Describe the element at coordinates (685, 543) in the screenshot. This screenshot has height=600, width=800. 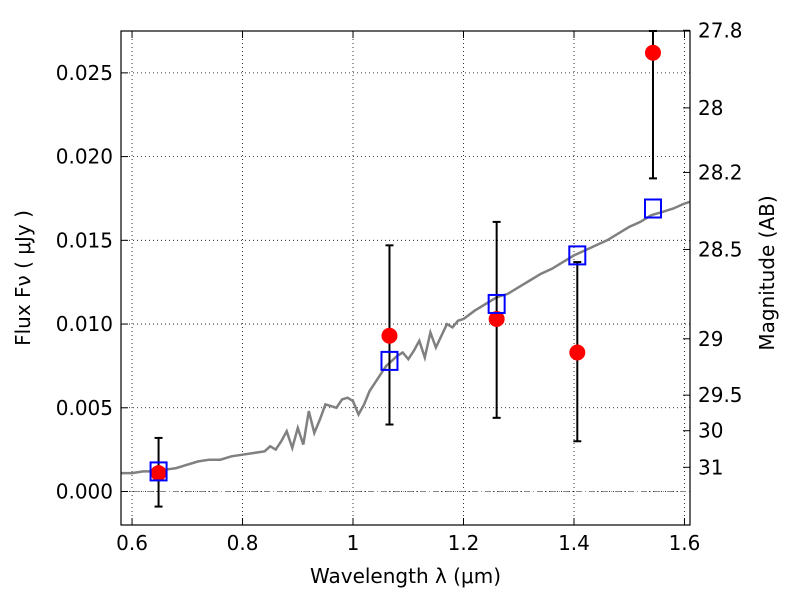
I see `x-tick-label: 1.6` at that location.